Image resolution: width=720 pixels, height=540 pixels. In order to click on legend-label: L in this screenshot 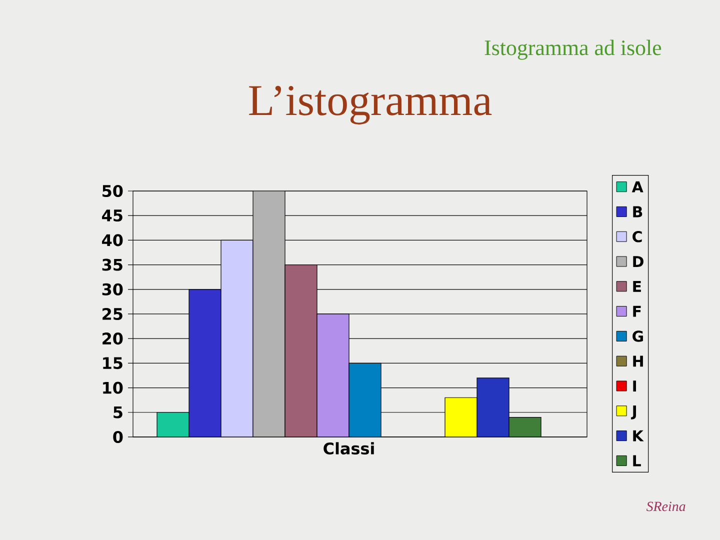, I will do `click(637, 460)`.